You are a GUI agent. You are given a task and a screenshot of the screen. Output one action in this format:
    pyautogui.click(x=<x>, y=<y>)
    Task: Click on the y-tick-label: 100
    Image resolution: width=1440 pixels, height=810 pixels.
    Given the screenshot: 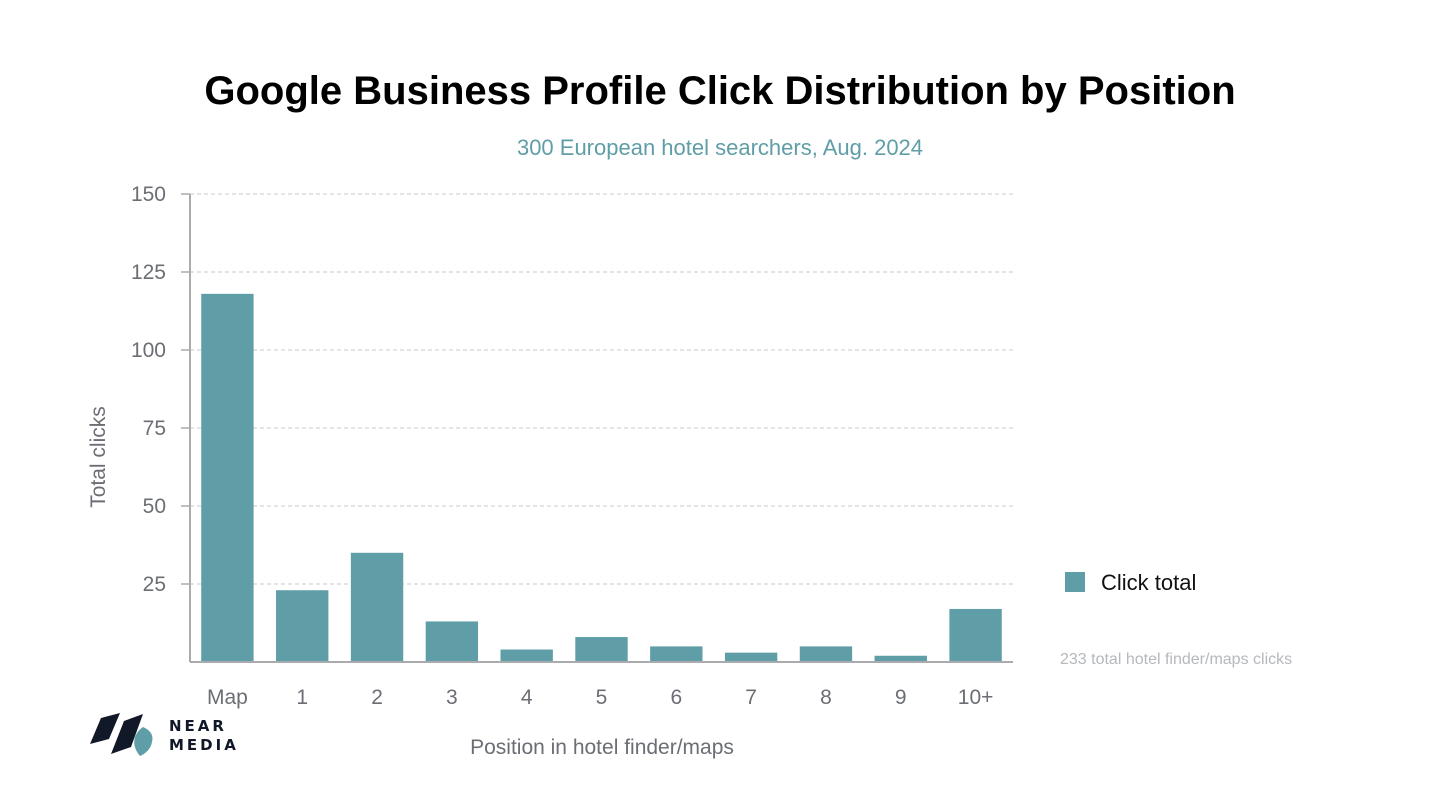 What is the action you would take?
    pyautogui.click(x=148, y=350)
    